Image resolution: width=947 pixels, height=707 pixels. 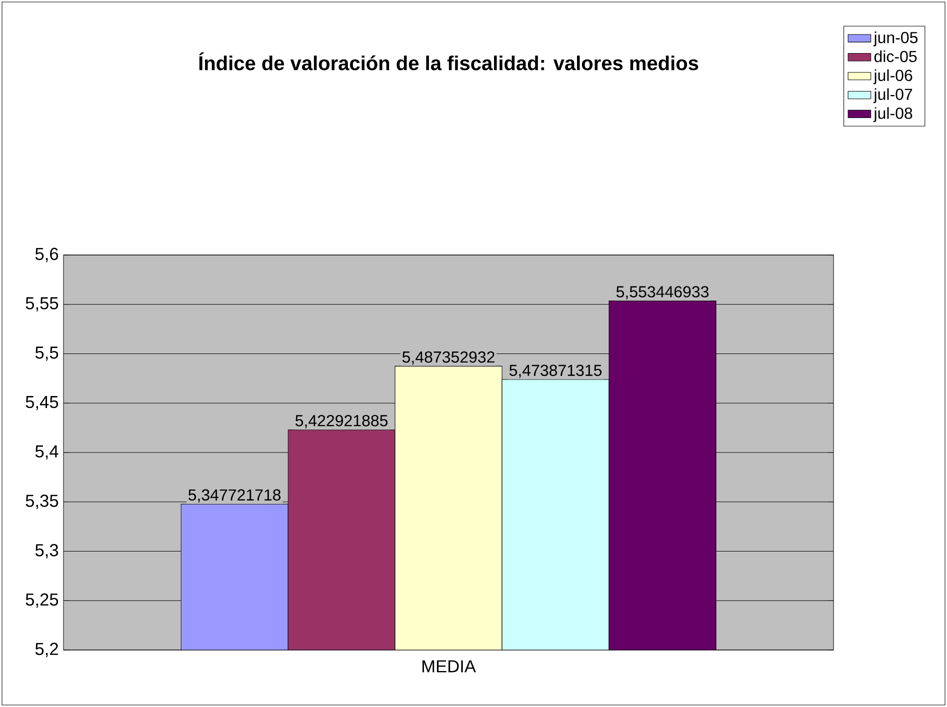 What do you see at coordinates (341, 421) in the screenshot?
I see `data-label: 5,422921885` at bounding box center [341, 421].